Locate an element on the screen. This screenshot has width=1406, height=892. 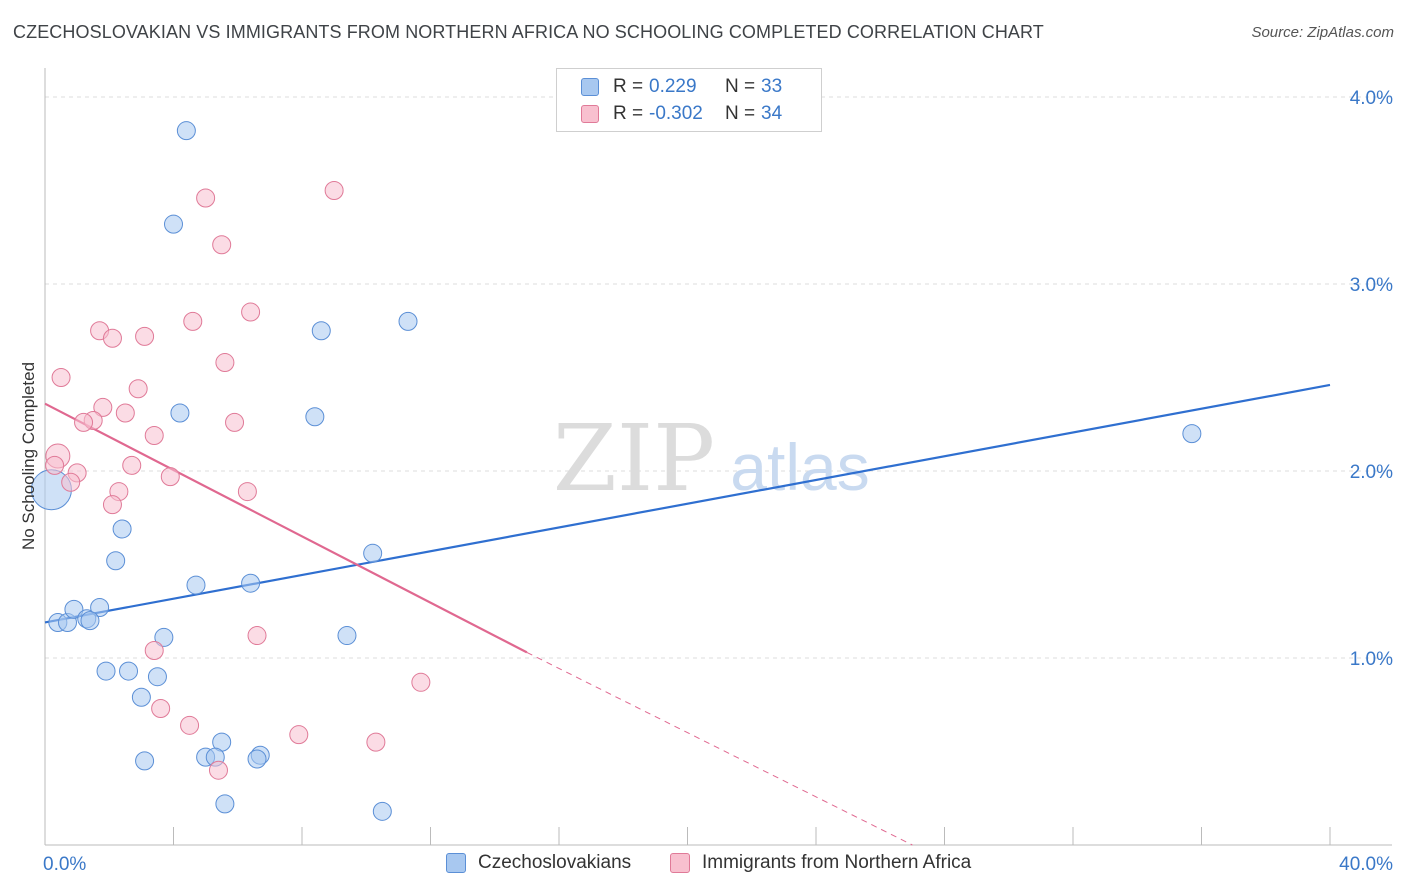
y-tick-label: 4.0% is located at coordinates (1371, 98).